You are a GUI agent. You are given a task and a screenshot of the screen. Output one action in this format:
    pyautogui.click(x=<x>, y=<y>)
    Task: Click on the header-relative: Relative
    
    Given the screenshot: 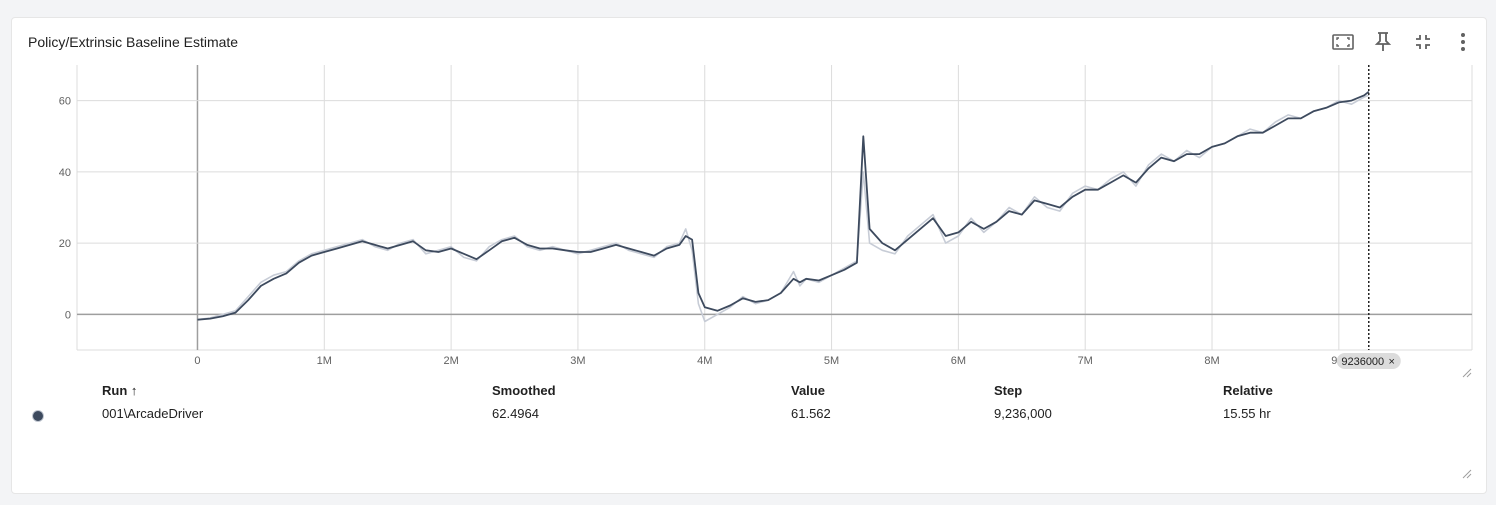 What is the action you would take?
    pyautogui.click(x=1248, y=390)
    